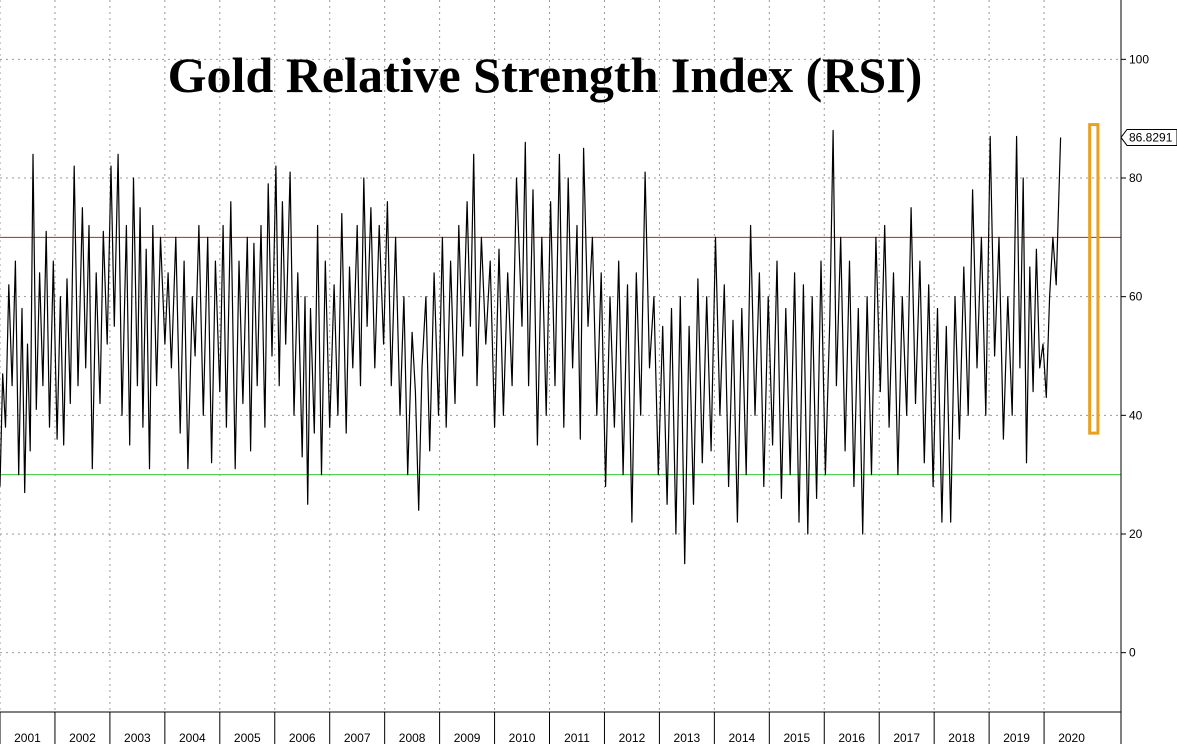  I want to click on x-tick-label: 2004, so click(192, 737).